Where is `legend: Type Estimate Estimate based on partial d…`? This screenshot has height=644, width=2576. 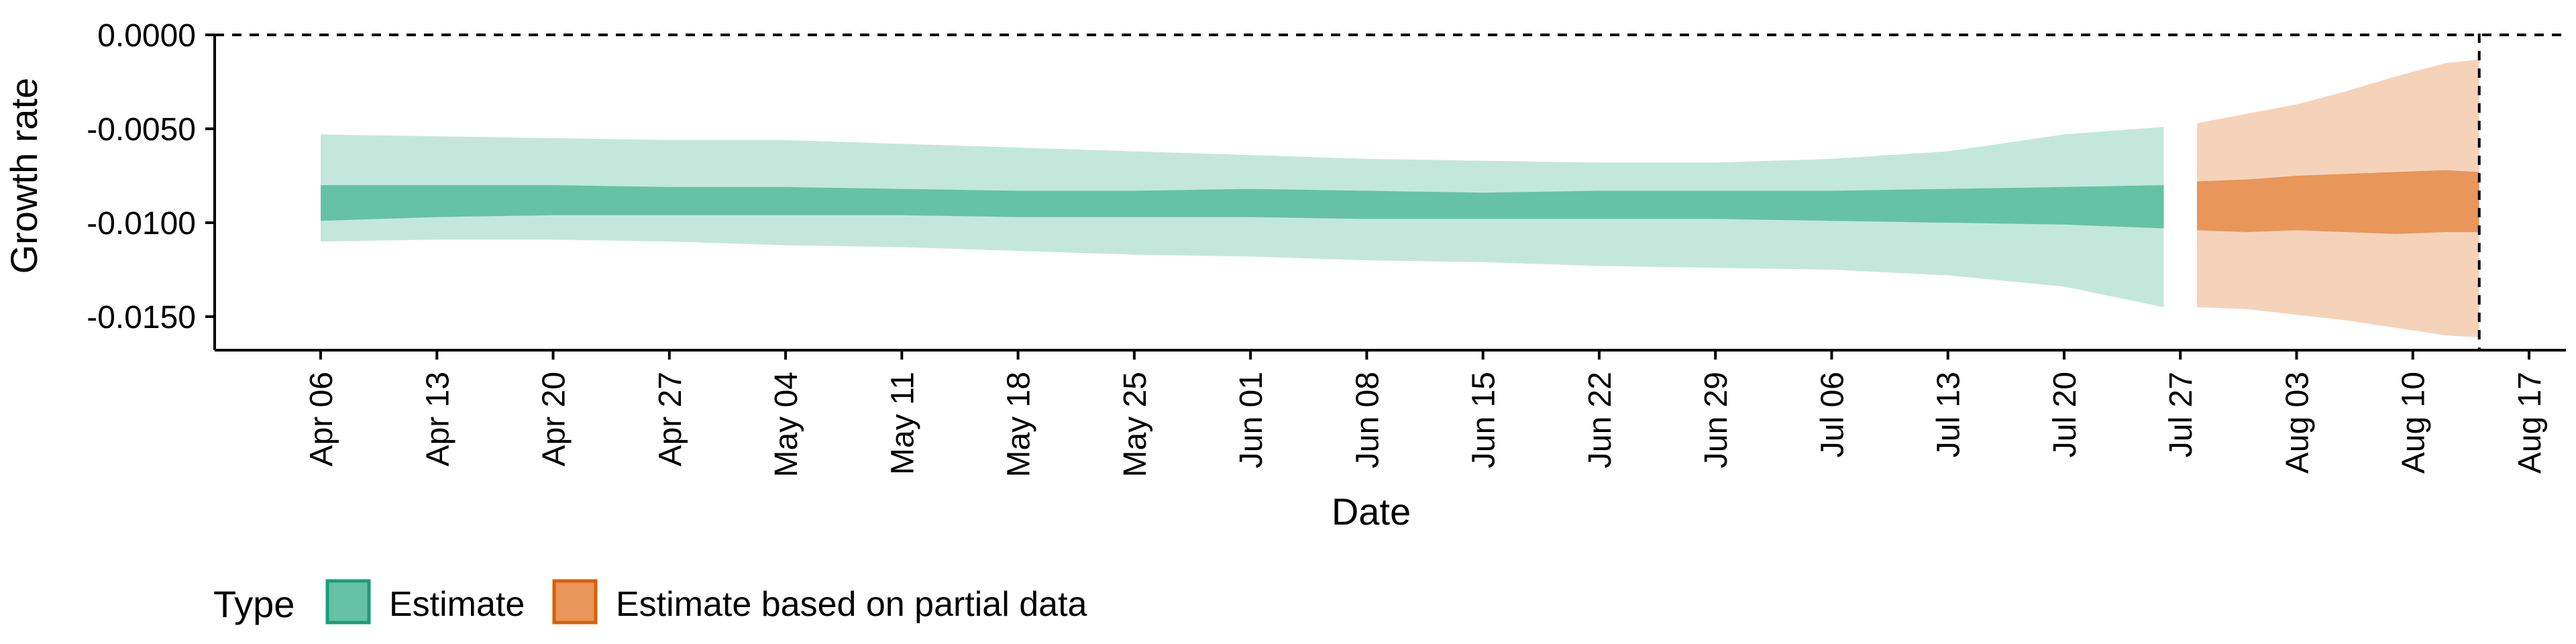
legend: Type Estimate Estimate based on partial d… is located at coordinates (650, 602).